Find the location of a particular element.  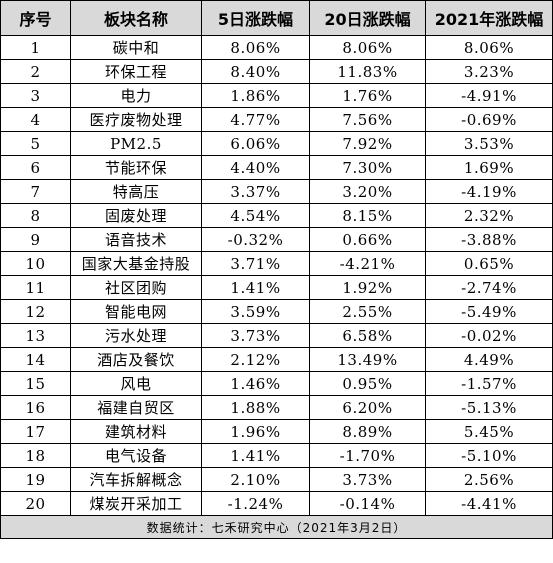

cell-5day-change: 4.54% is located at coordinates (255, 215).